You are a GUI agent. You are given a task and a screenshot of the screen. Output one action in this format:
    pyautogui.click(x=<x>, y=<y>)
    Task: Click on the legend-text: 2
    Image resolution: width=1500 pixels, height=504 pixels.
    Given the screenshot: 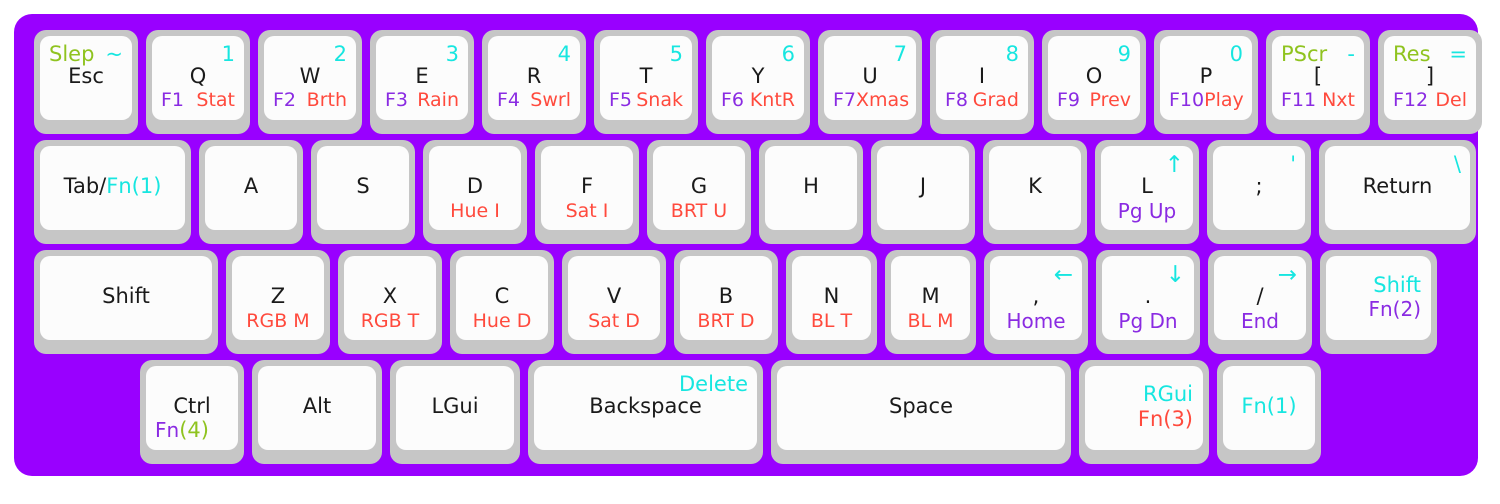 What is the action you would take?
    pyautogui.click(x=340, y=54)
    